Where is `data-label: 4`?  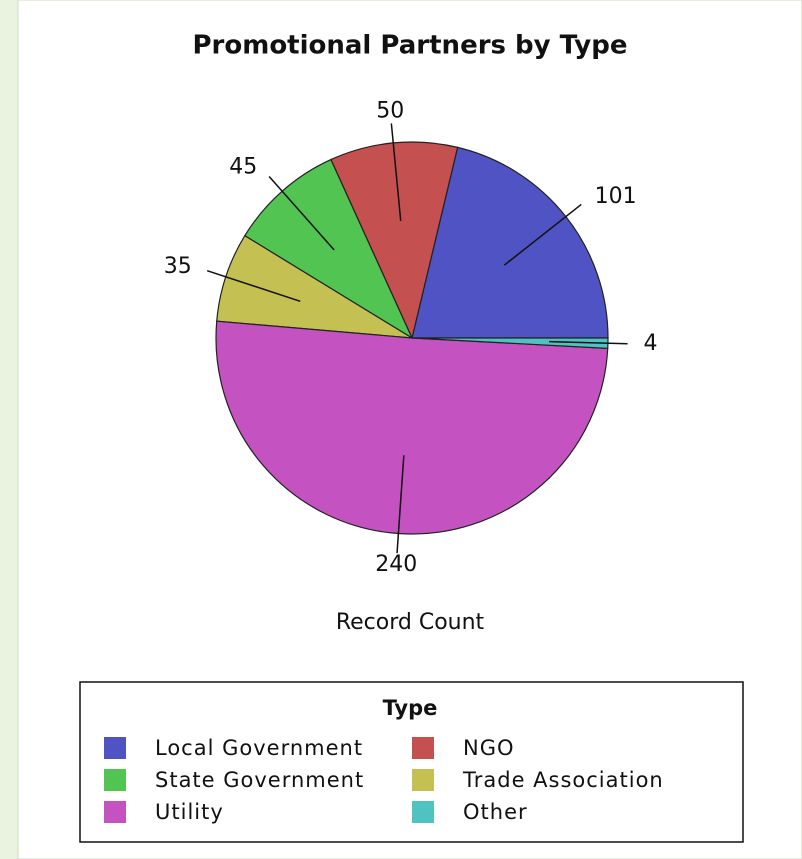
data-label: 4 is located at coordinates (651, 343).